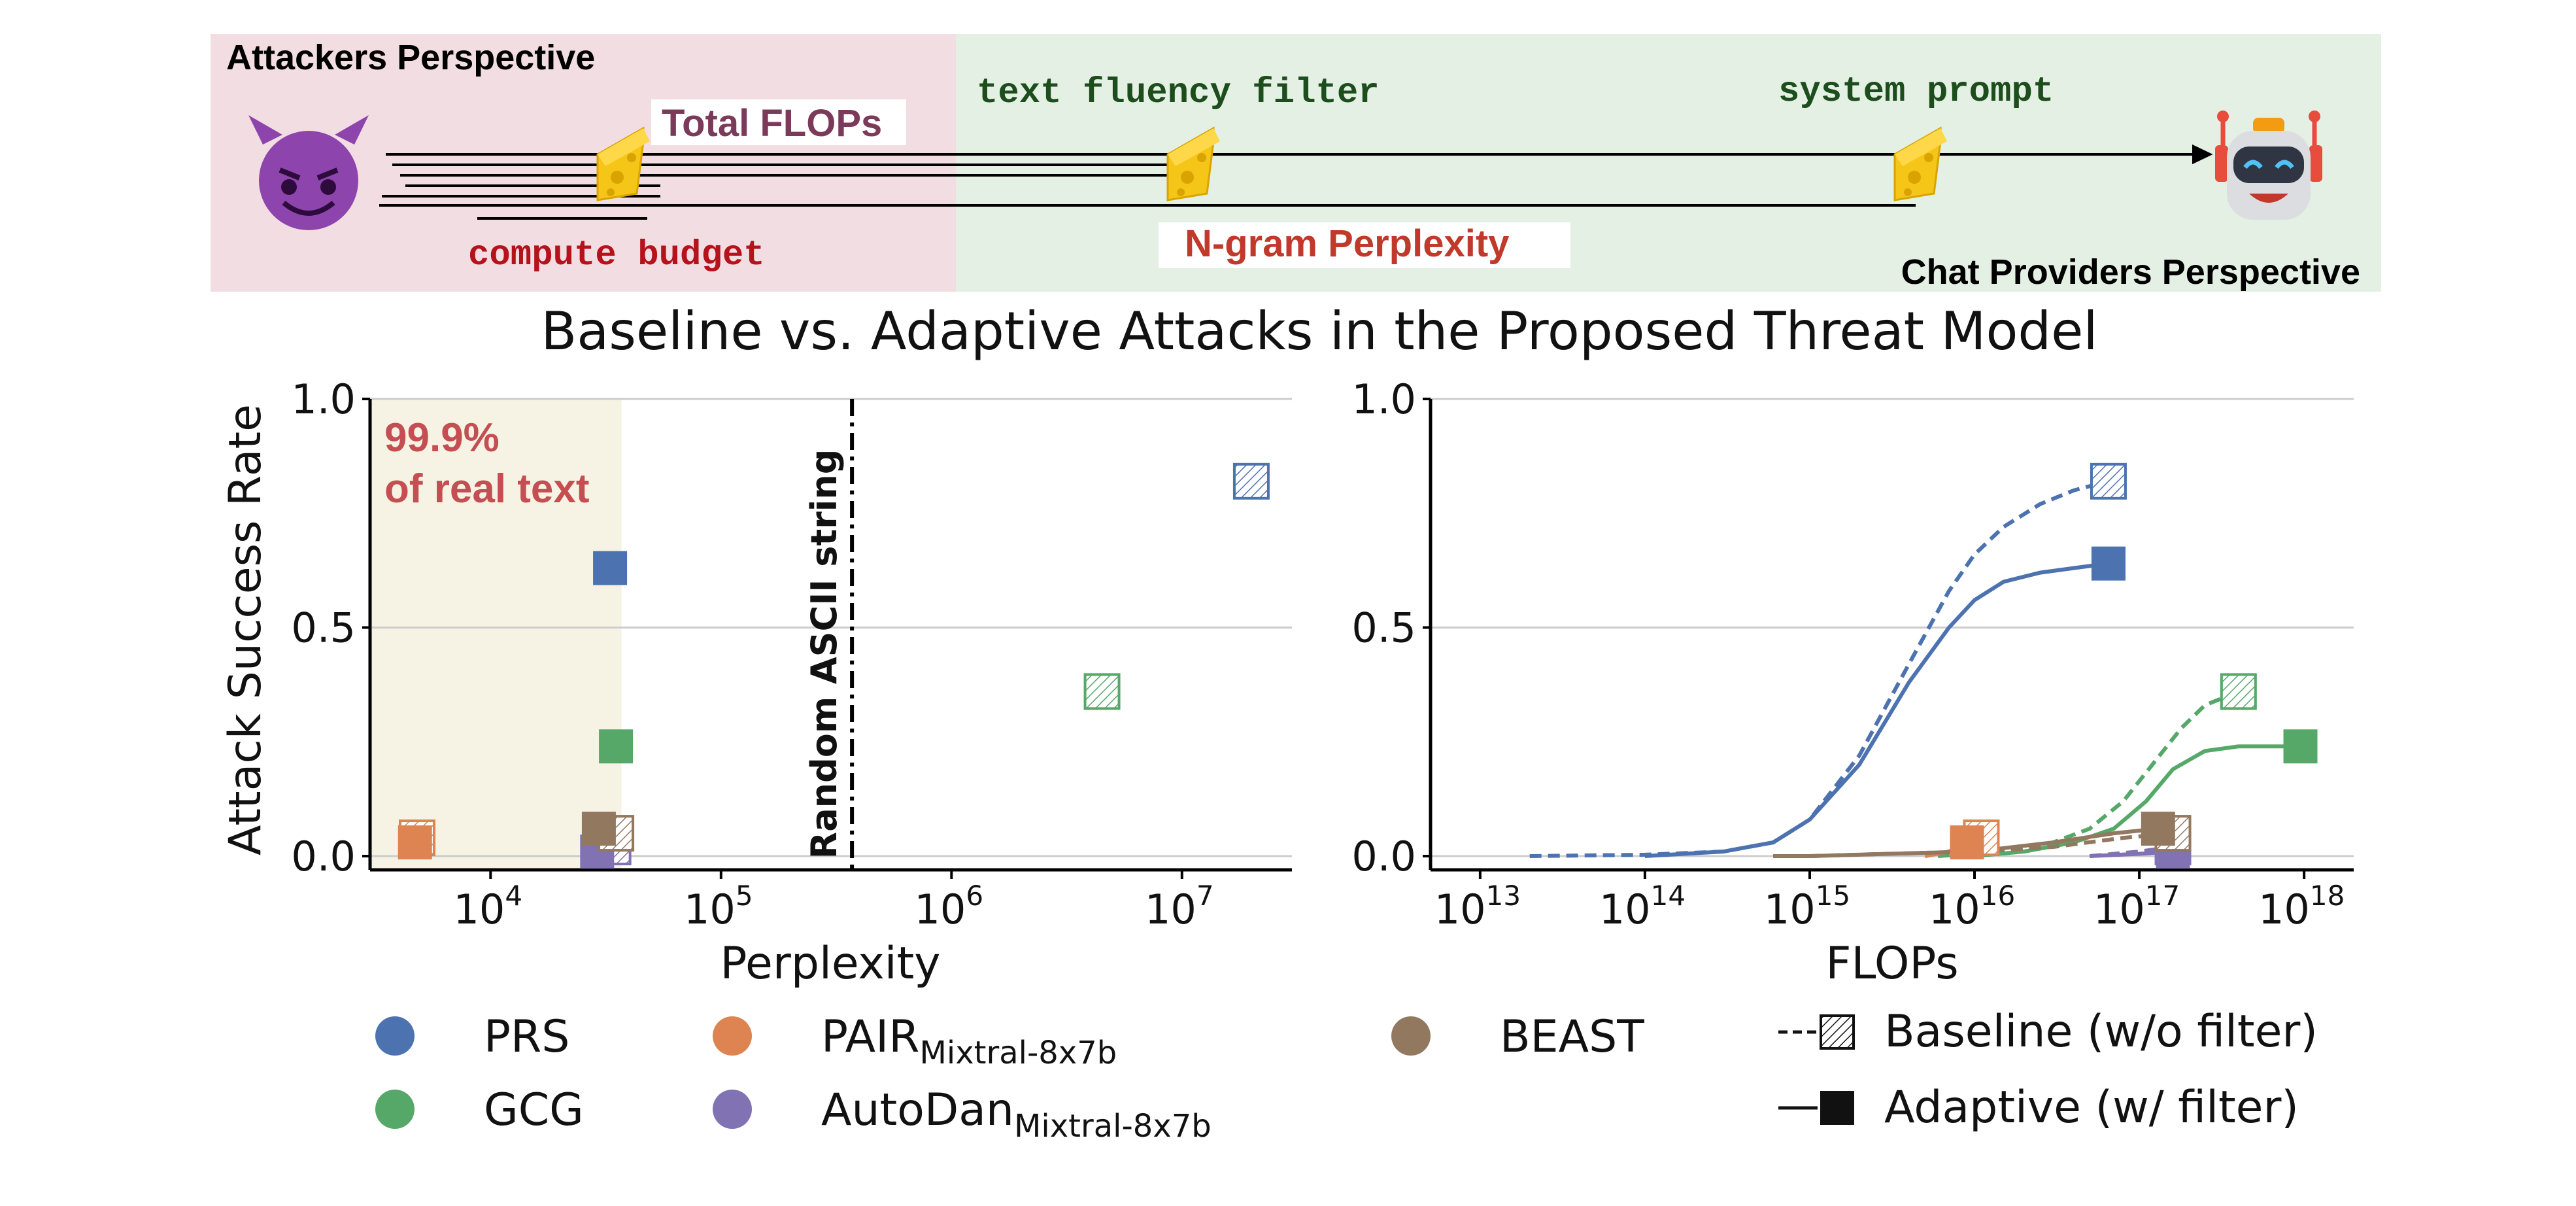  I want to click on adaptive-endpoint-prs, so click(2108, 563).